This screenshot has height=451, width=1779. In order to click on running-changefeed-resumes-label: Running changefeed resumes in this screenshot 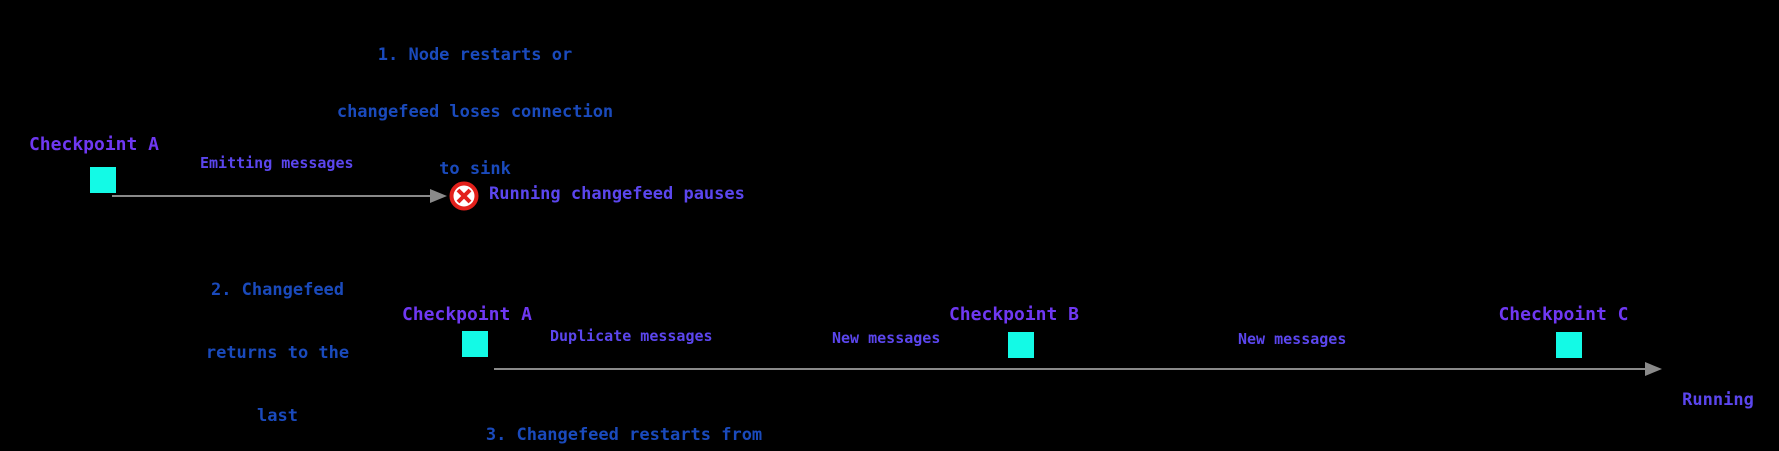, I will do `click(1718, 399)`.